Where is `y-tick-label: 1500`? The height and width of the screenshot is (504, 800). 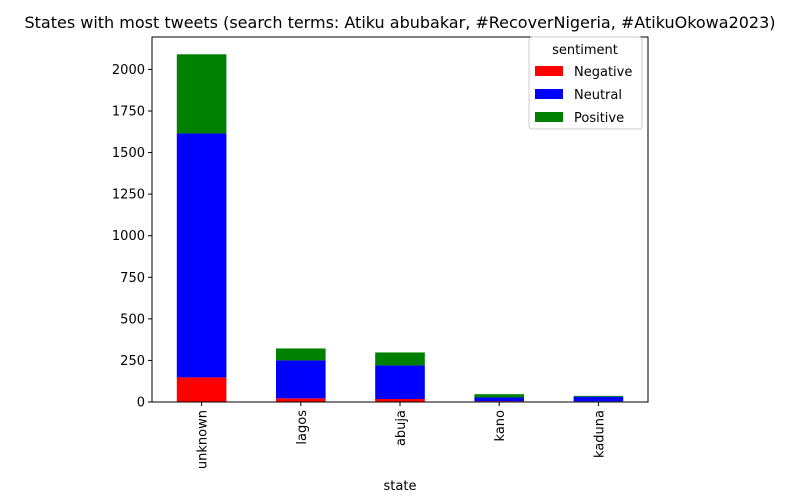 y-tick-label: 1500 is located at coordinates (128, 153).